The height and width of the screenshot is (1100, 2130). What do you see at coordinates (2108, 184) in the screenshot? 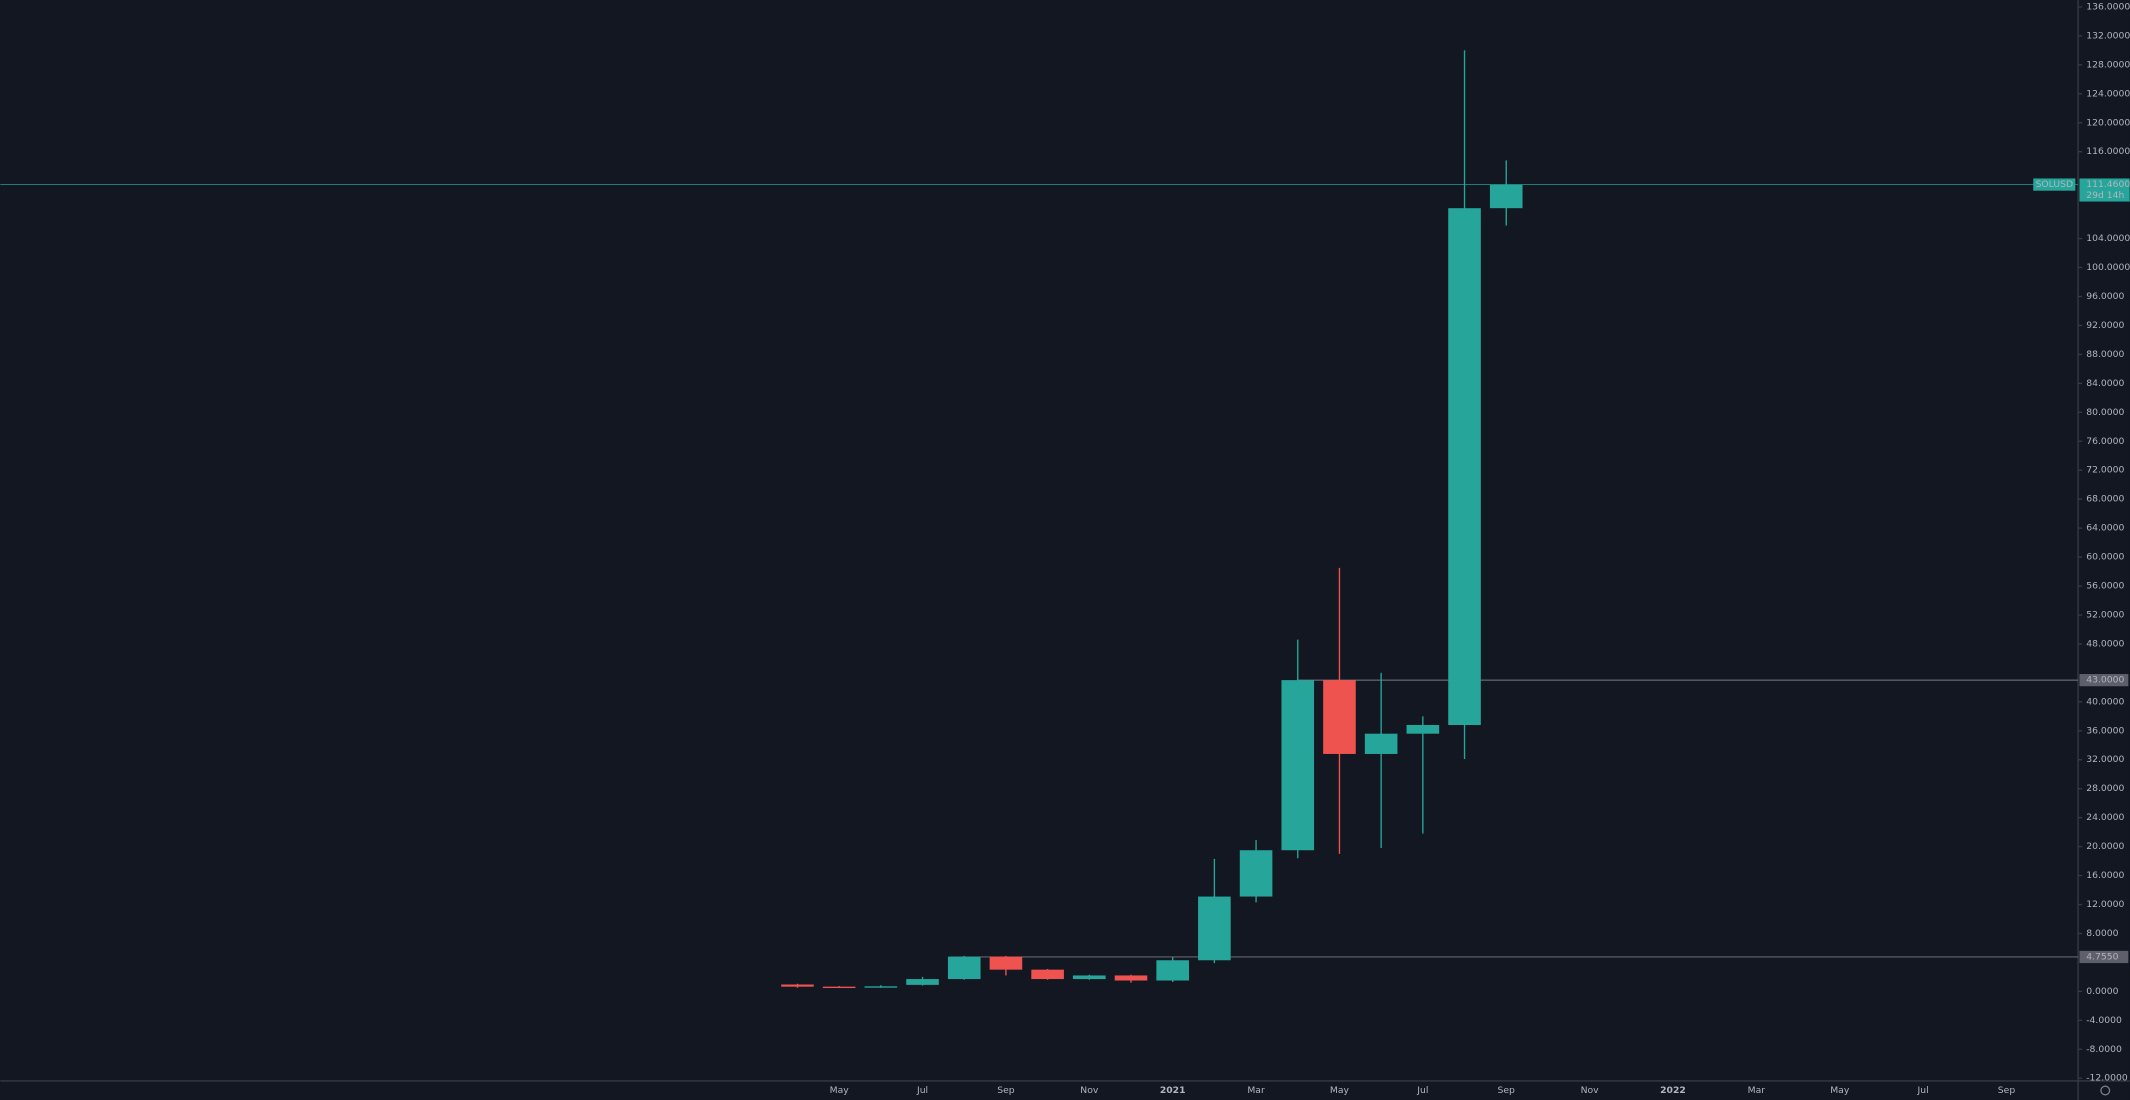
I see `last-price-label: 111.4600` at bounding box center [2108, 184].